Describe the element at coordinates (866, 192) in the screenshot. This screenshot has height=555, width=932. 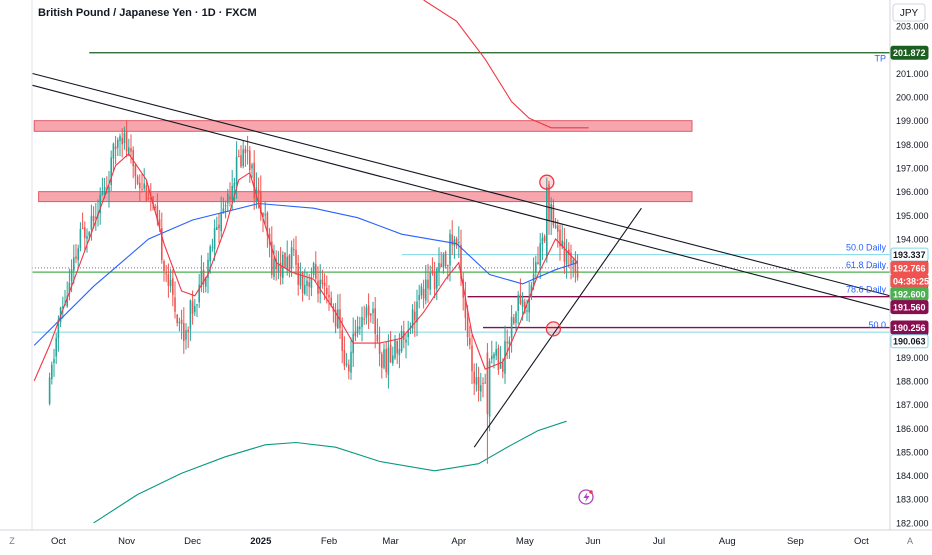
I see `line-labels-layer: TP 50.0 Daily 61.8 Daily 78.6 Daily 50.0` at that location.